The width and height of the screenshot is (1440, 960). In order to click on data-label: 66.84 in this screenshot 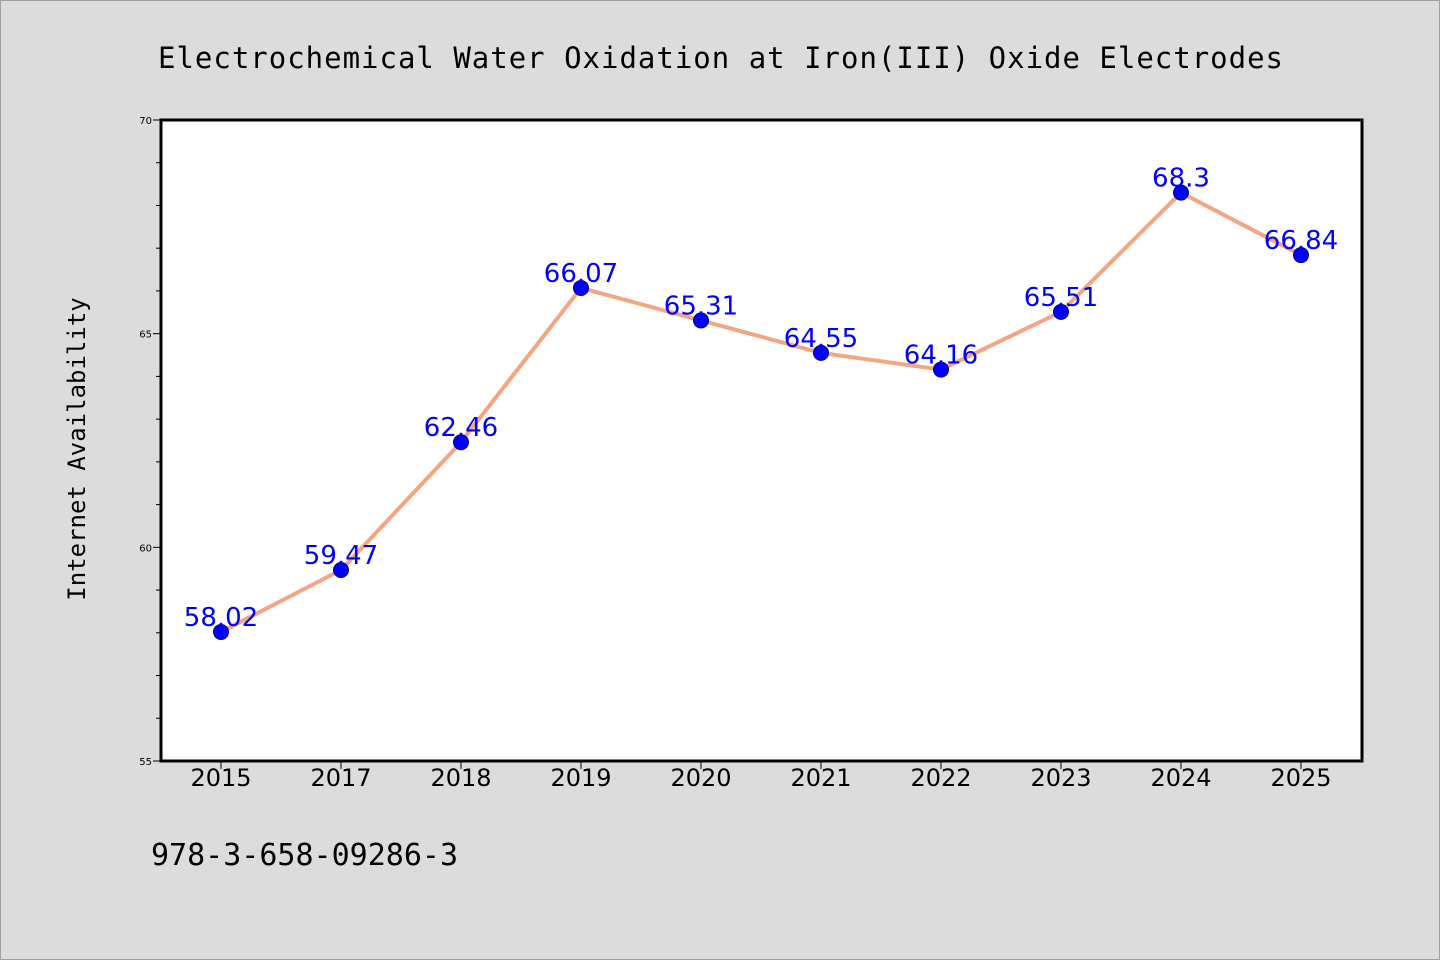, I will do `click(1301, 241)`.